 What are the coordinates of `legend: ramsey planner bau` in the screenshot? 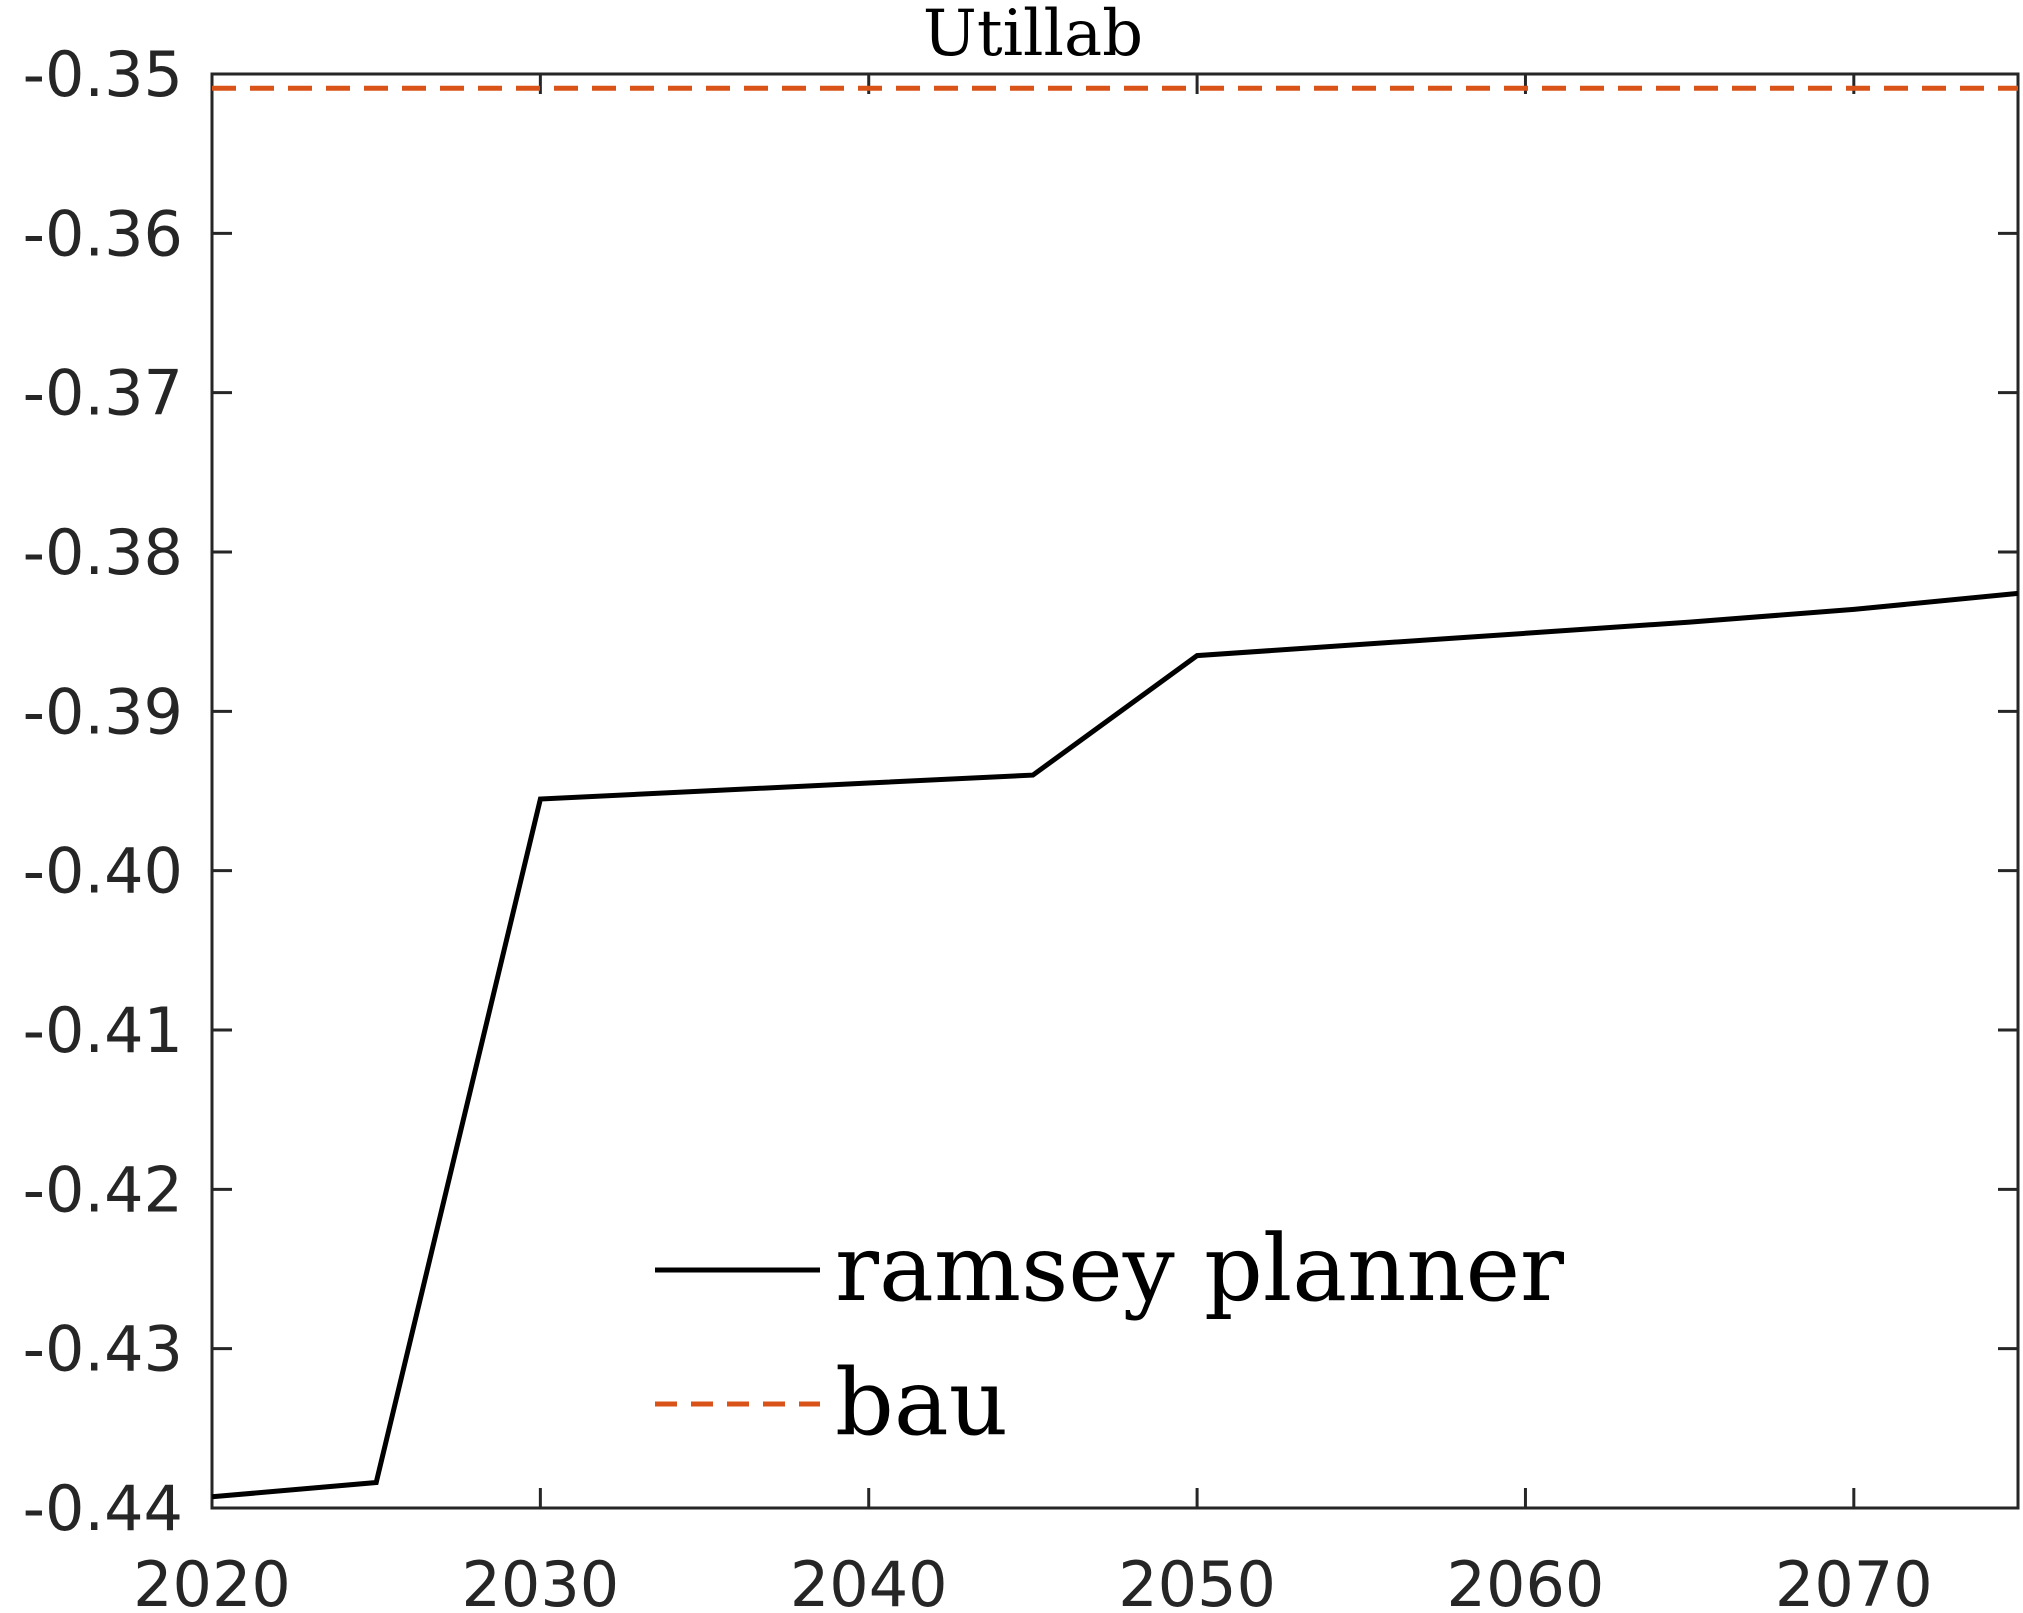 It's located at (1109, 1335).